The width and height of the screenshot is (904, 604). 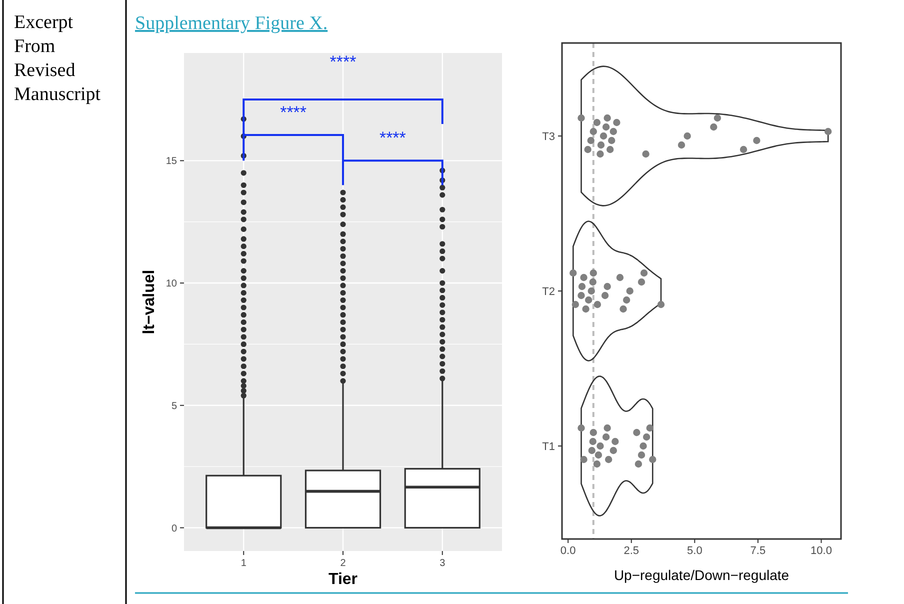 I want to click on x-axis-title: Tier, so click(x=343, y=579).